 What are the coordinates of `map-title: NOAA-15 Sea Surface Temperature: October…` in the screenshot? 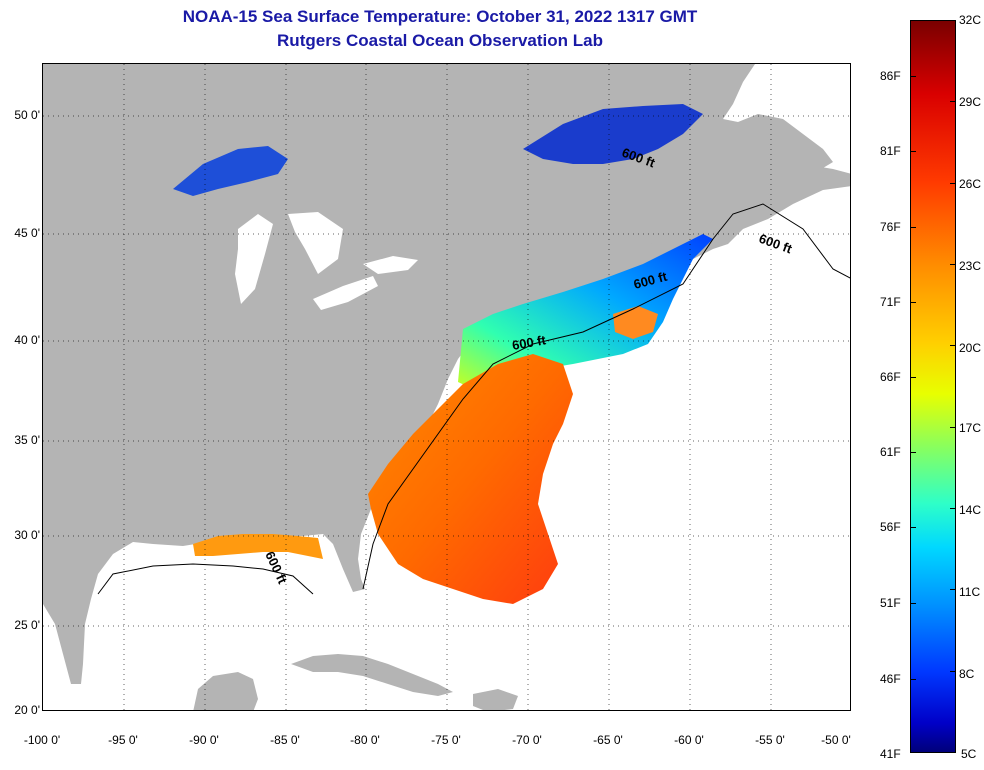 It's located at (440, 16).